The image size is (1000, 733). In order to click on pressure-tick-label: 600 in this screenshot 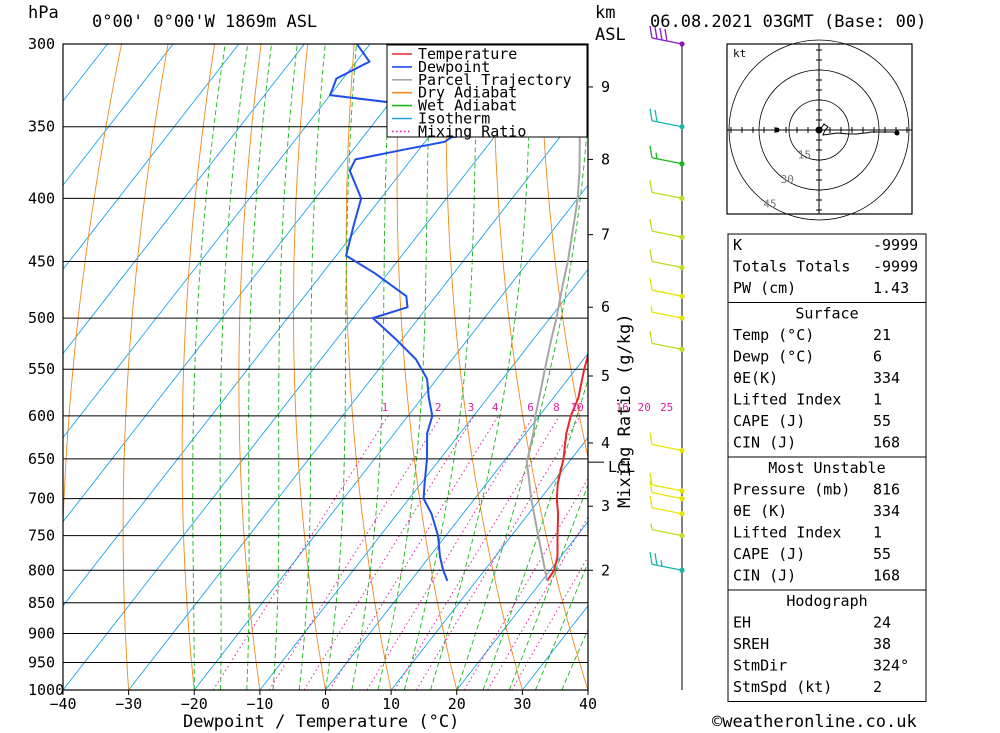, I will do `click(41, 416)`.